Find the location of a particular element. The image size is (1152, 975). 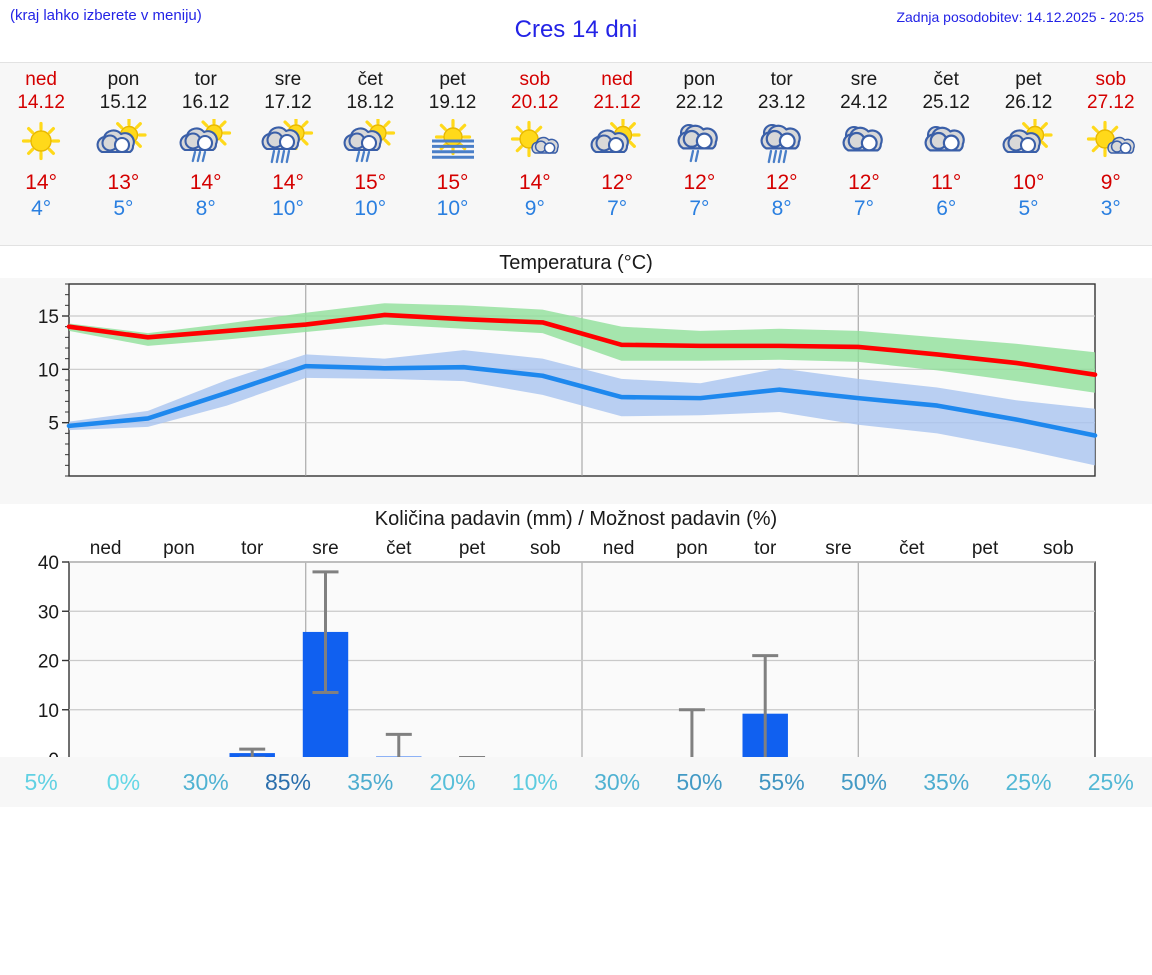

forecast-day-5: čet 18.12 15° 10° is located at coordinates (370, 154).